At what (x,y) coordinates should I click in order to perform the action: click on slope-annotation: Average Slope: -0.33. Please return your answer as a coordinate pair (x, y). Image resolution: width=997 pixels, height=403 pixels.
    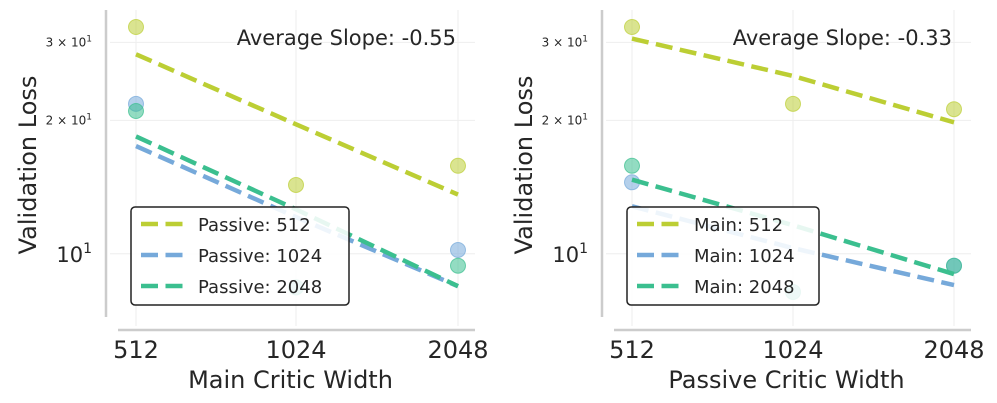
    Looking at the image, I should click on (842, 38).